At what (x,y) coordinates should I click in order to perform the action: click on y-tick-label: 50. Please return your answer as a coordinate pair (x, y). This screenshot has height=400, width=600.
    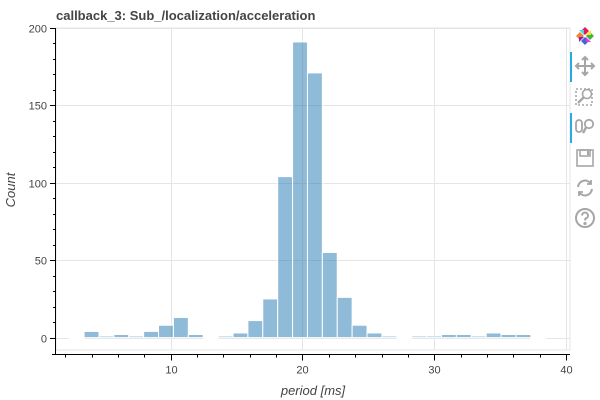
    Looking at the image, I should click on (41, 262).